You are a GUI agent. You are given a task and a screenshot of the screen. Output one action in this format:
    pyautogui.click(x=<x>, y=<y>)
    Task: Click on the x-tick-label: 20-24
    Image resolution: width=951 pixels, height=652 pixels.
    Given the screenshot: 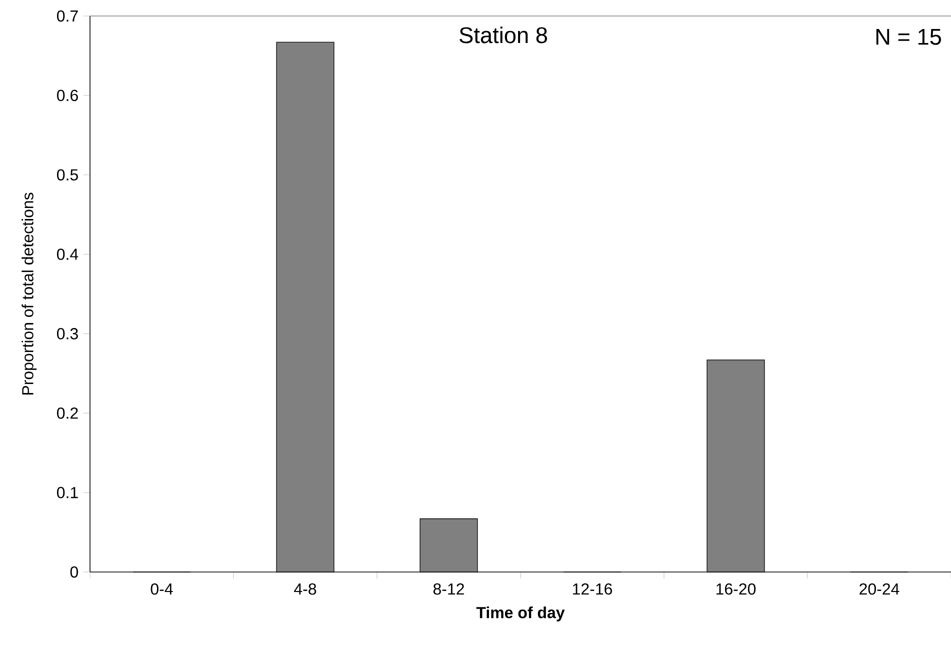 What is the action you would take?
    pyautogui.click(x=880, y=589)
    